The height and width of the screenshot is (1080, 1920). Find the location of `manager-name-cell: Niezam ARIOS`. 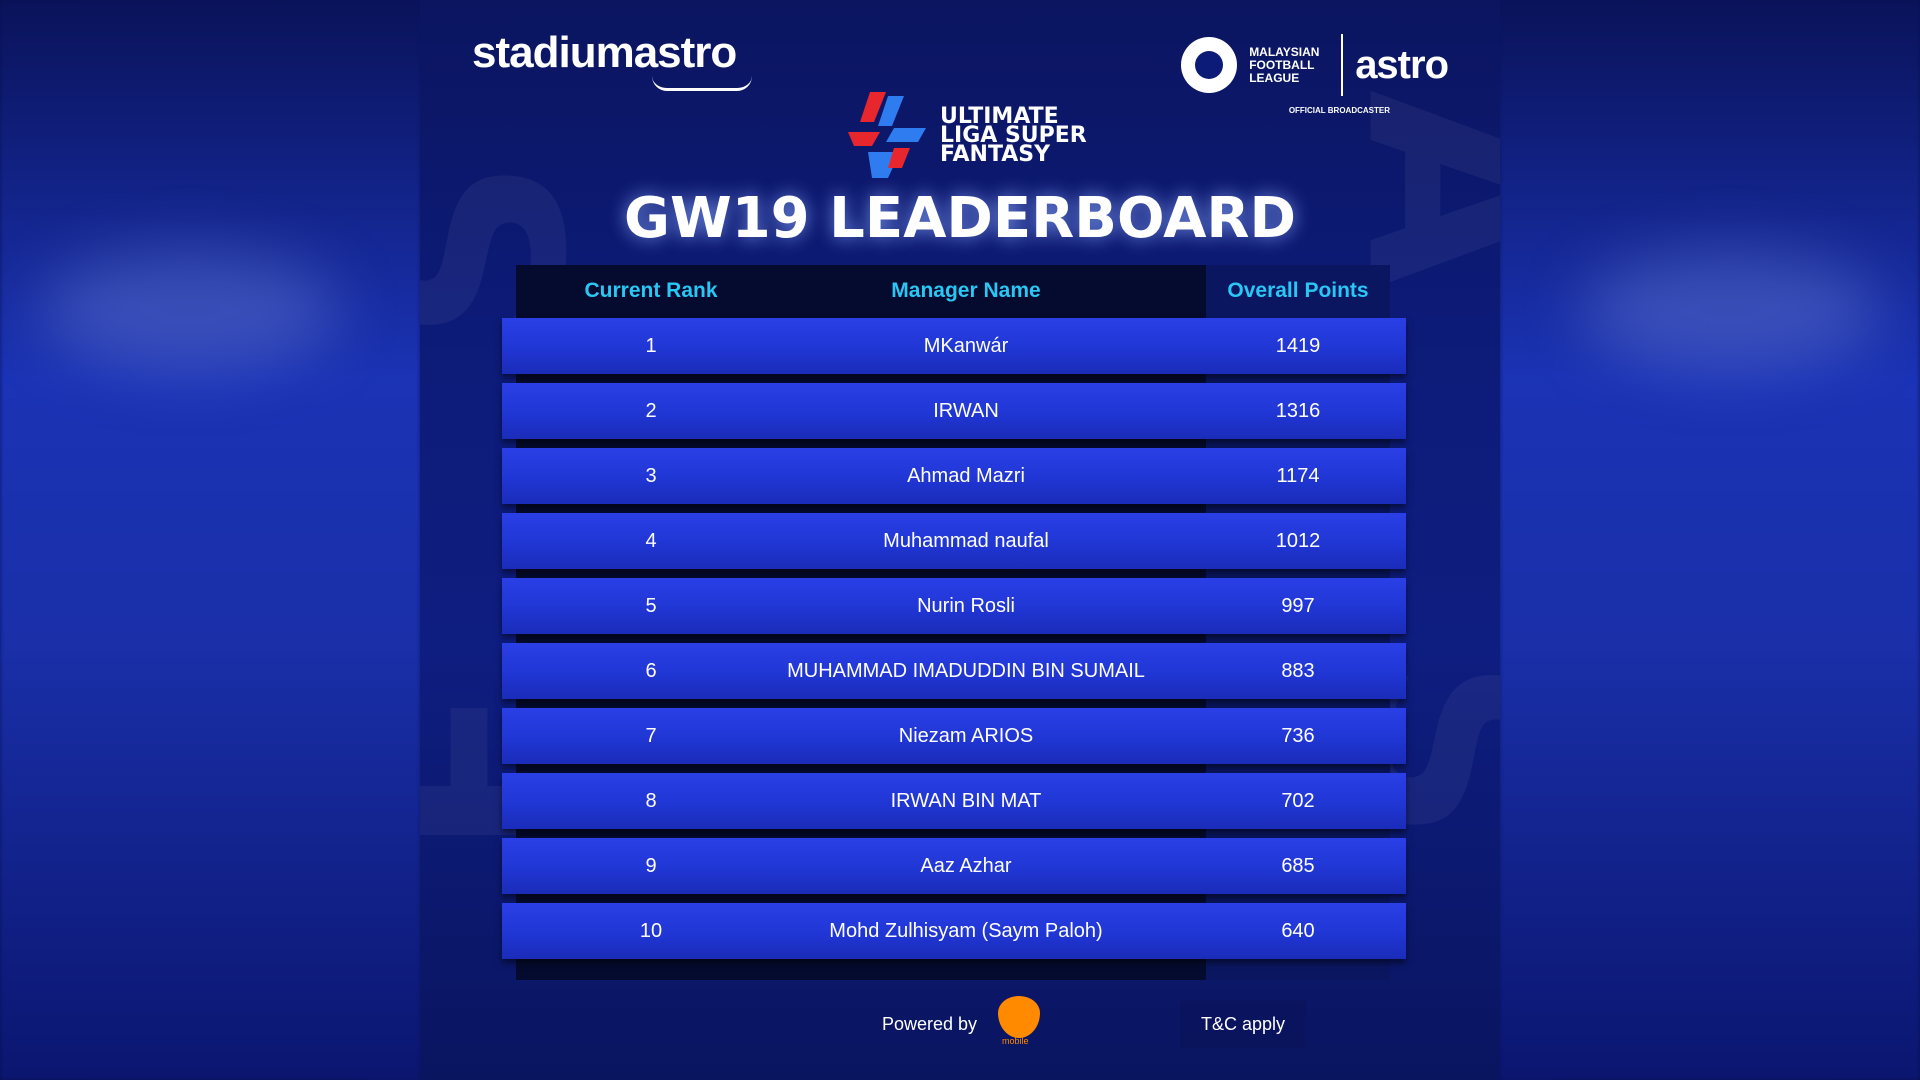

manager-name-cell: Niezam ARIOS is located at coordinates (966, 735).